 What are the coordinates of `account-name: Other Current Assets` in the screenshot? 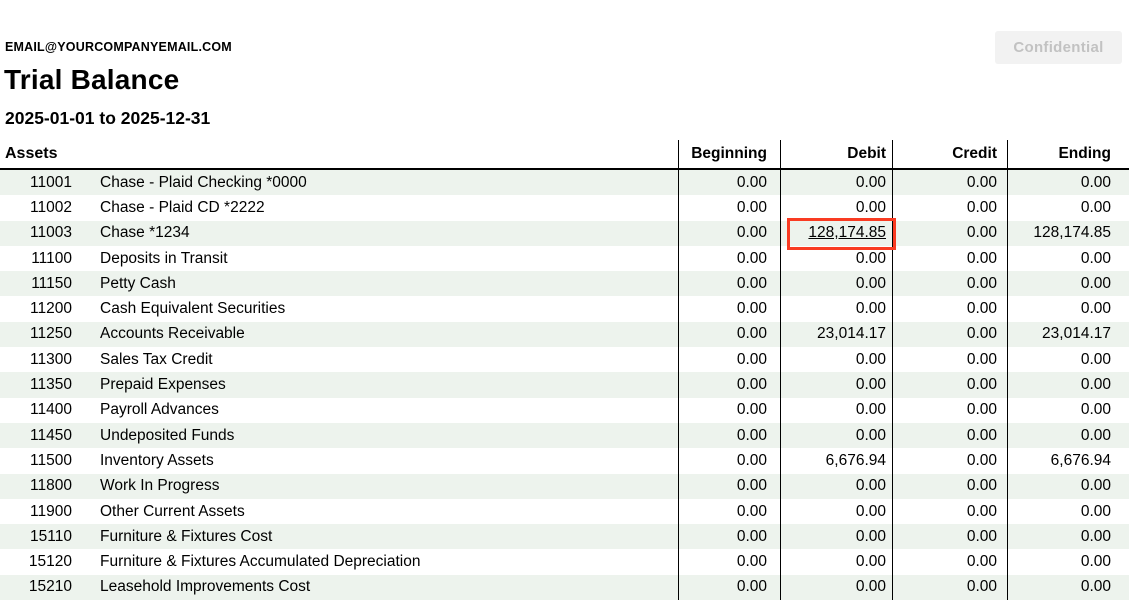 It's located at (172, 511).